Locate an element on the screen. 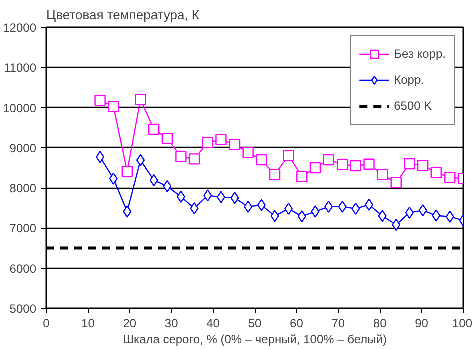  y-tick-label: 8000 is located at coordinates (23, 189).